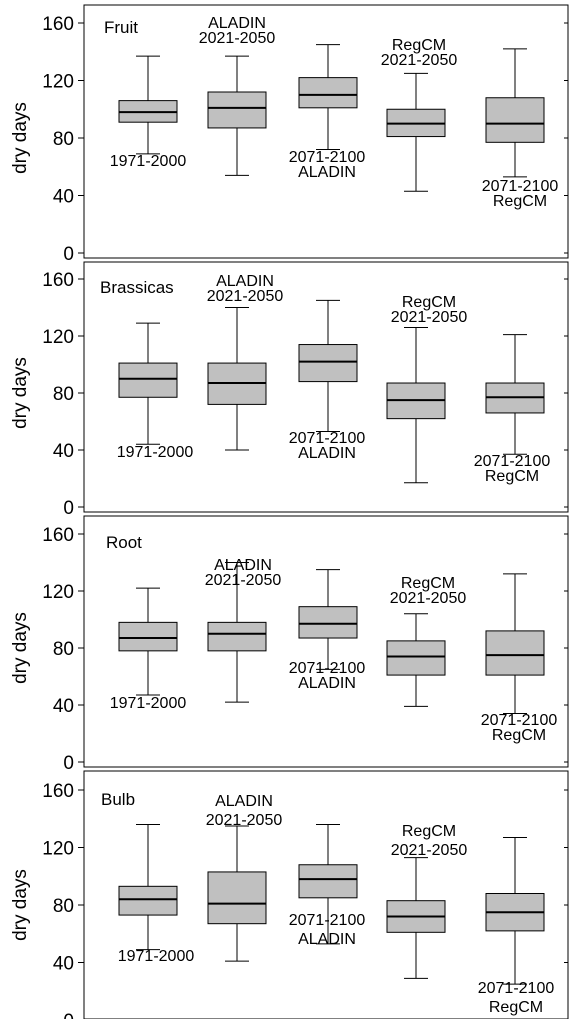 The width and height of the screenshot is (574, 1019). Describe the element at coordinates (137, 287) in the screenshot. I see `panel-title: Brassicas` at that location.